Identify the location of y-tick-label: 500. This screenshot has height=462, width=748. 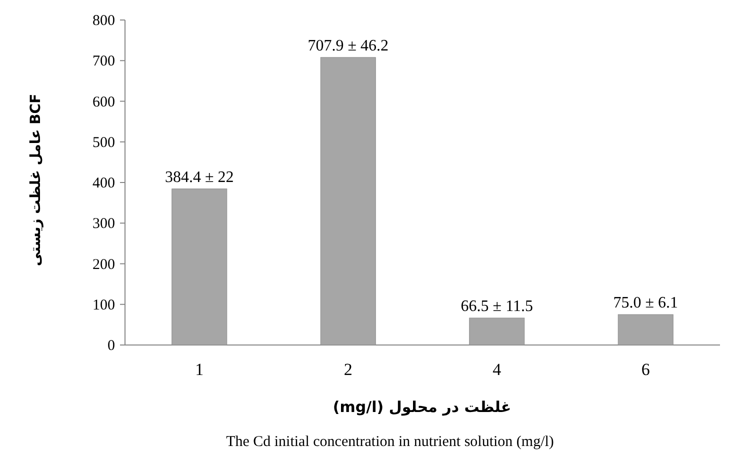
(103, 142).